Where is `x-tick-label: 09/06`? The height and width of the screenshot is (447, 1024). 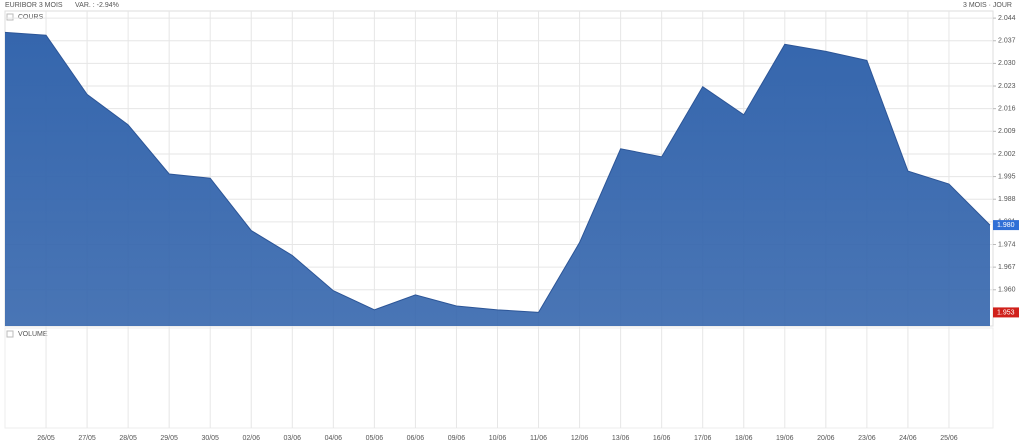 x-tick-label: 09/06 is located at coordinates (457, 438).